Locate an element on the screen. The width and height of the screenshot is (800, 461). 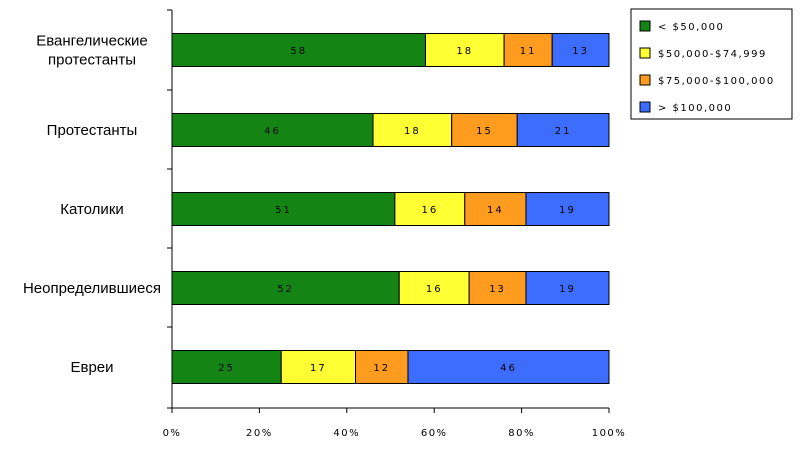
category-label: Неопределившиеся is located at coordinates (92, 288).